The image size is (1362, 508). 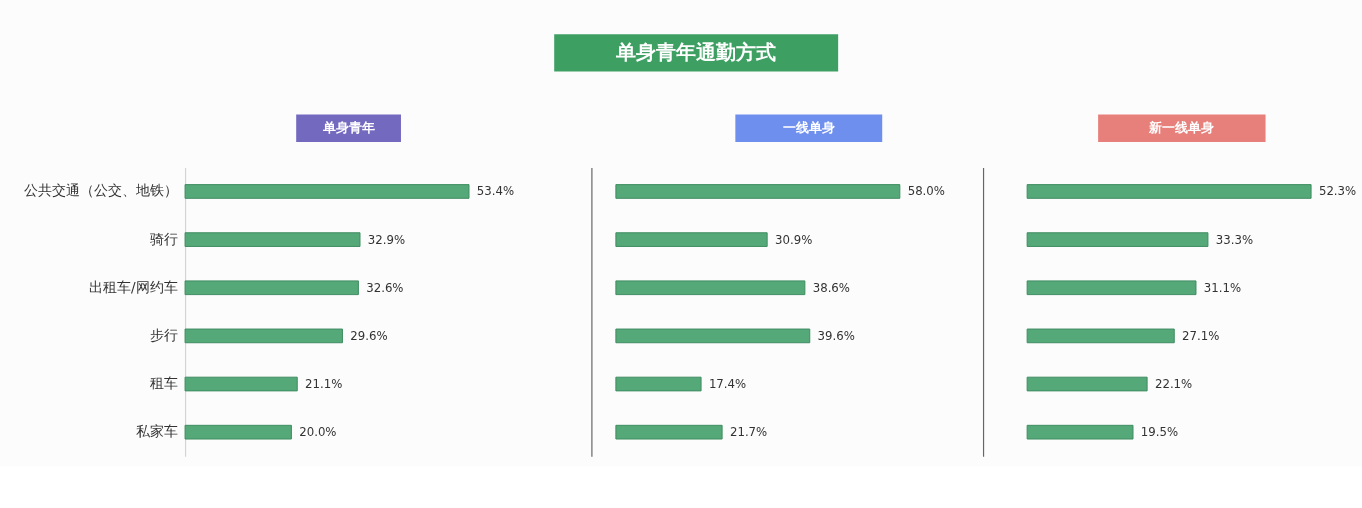 What do you see at coordinates (1234, 239) in the screenshot?
I see `data-label: 33.3%` at bounding box center [1234, 239].